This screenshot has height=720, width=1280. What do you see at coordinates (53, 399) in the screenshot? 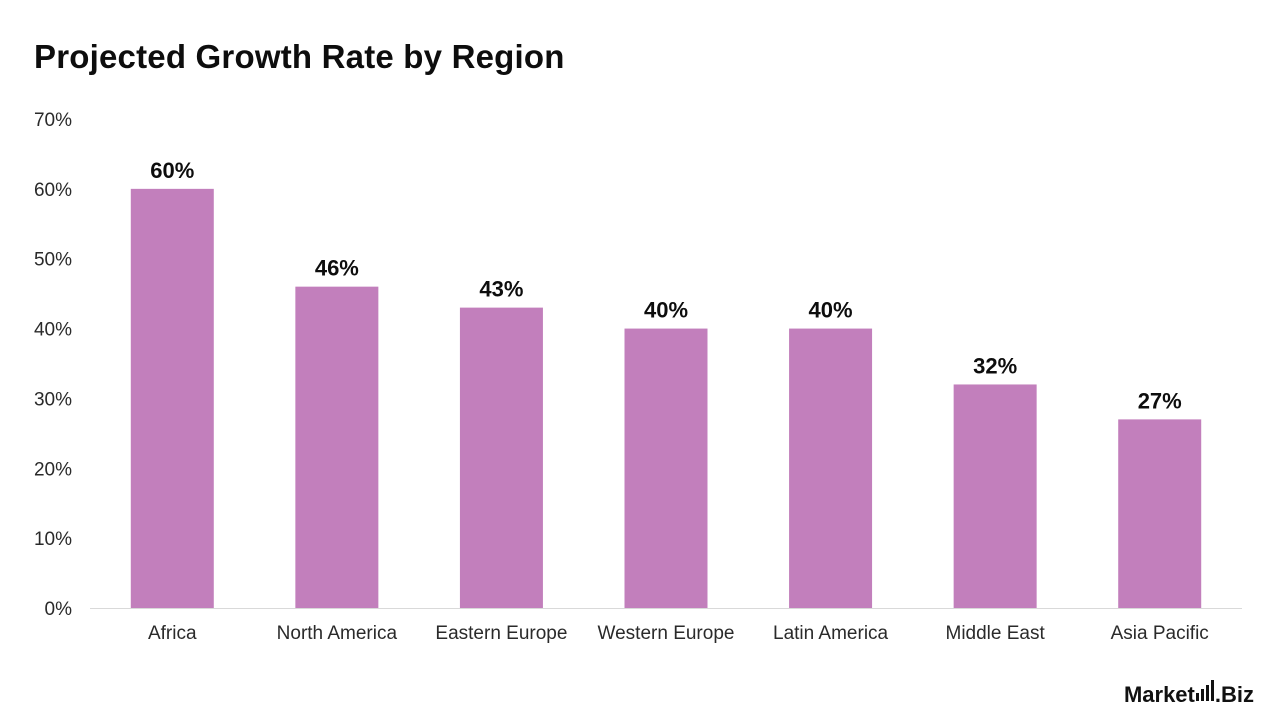
I see `y-tick-label: 30%` at bounding box center [53, 399].